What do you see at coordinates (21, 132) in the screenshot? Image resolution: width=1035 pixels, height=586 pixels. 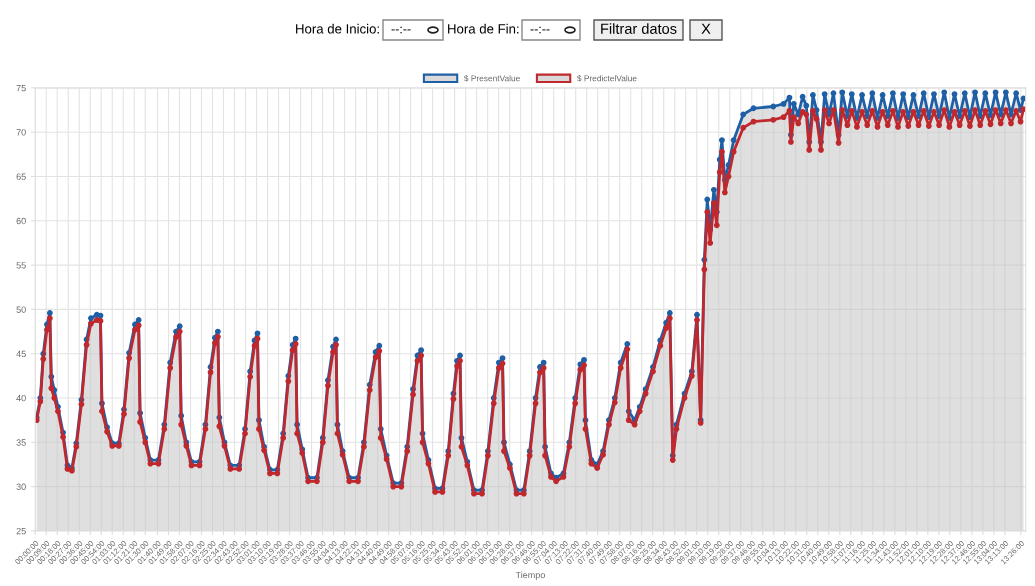 I see `y-tick-label: 70` at bounding box center [21, 132].